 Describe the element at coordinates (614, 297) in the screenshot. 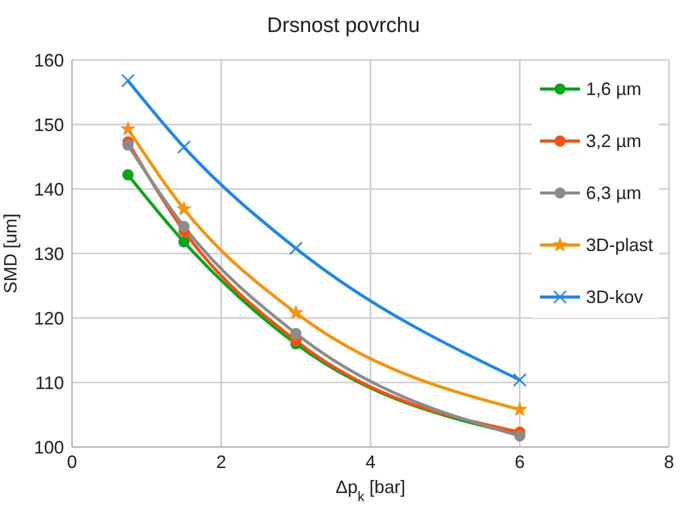

I see `legend-label: 3D-kov` at that location.